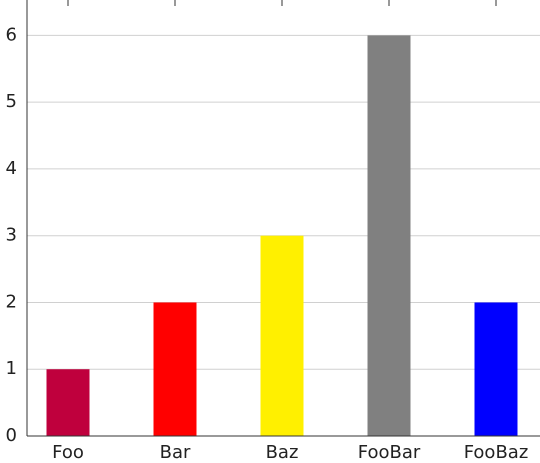  What do you see at coordinates (11, 235) in the screenshot?
I see `y-tick-label: 3` at bounding box center [11, 235].